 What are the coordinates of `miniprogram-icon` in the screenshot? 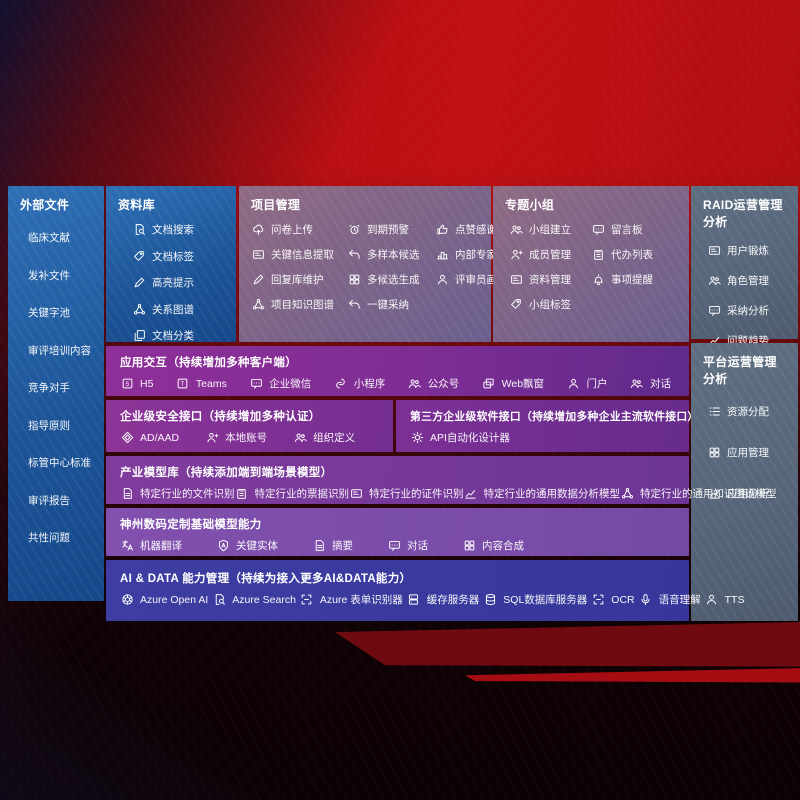 It's located at (341, 384).